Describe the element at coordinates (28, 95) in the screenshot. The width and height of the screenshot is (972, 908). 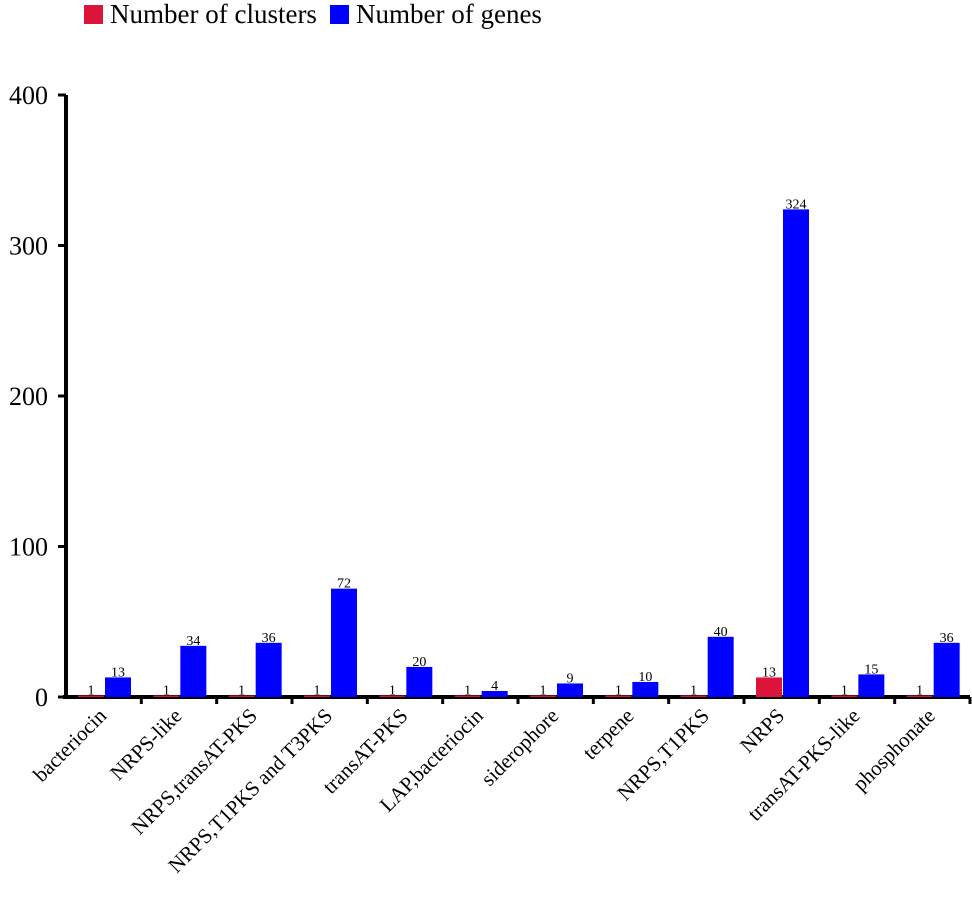
I see `y-tick-label: 400` at that location.